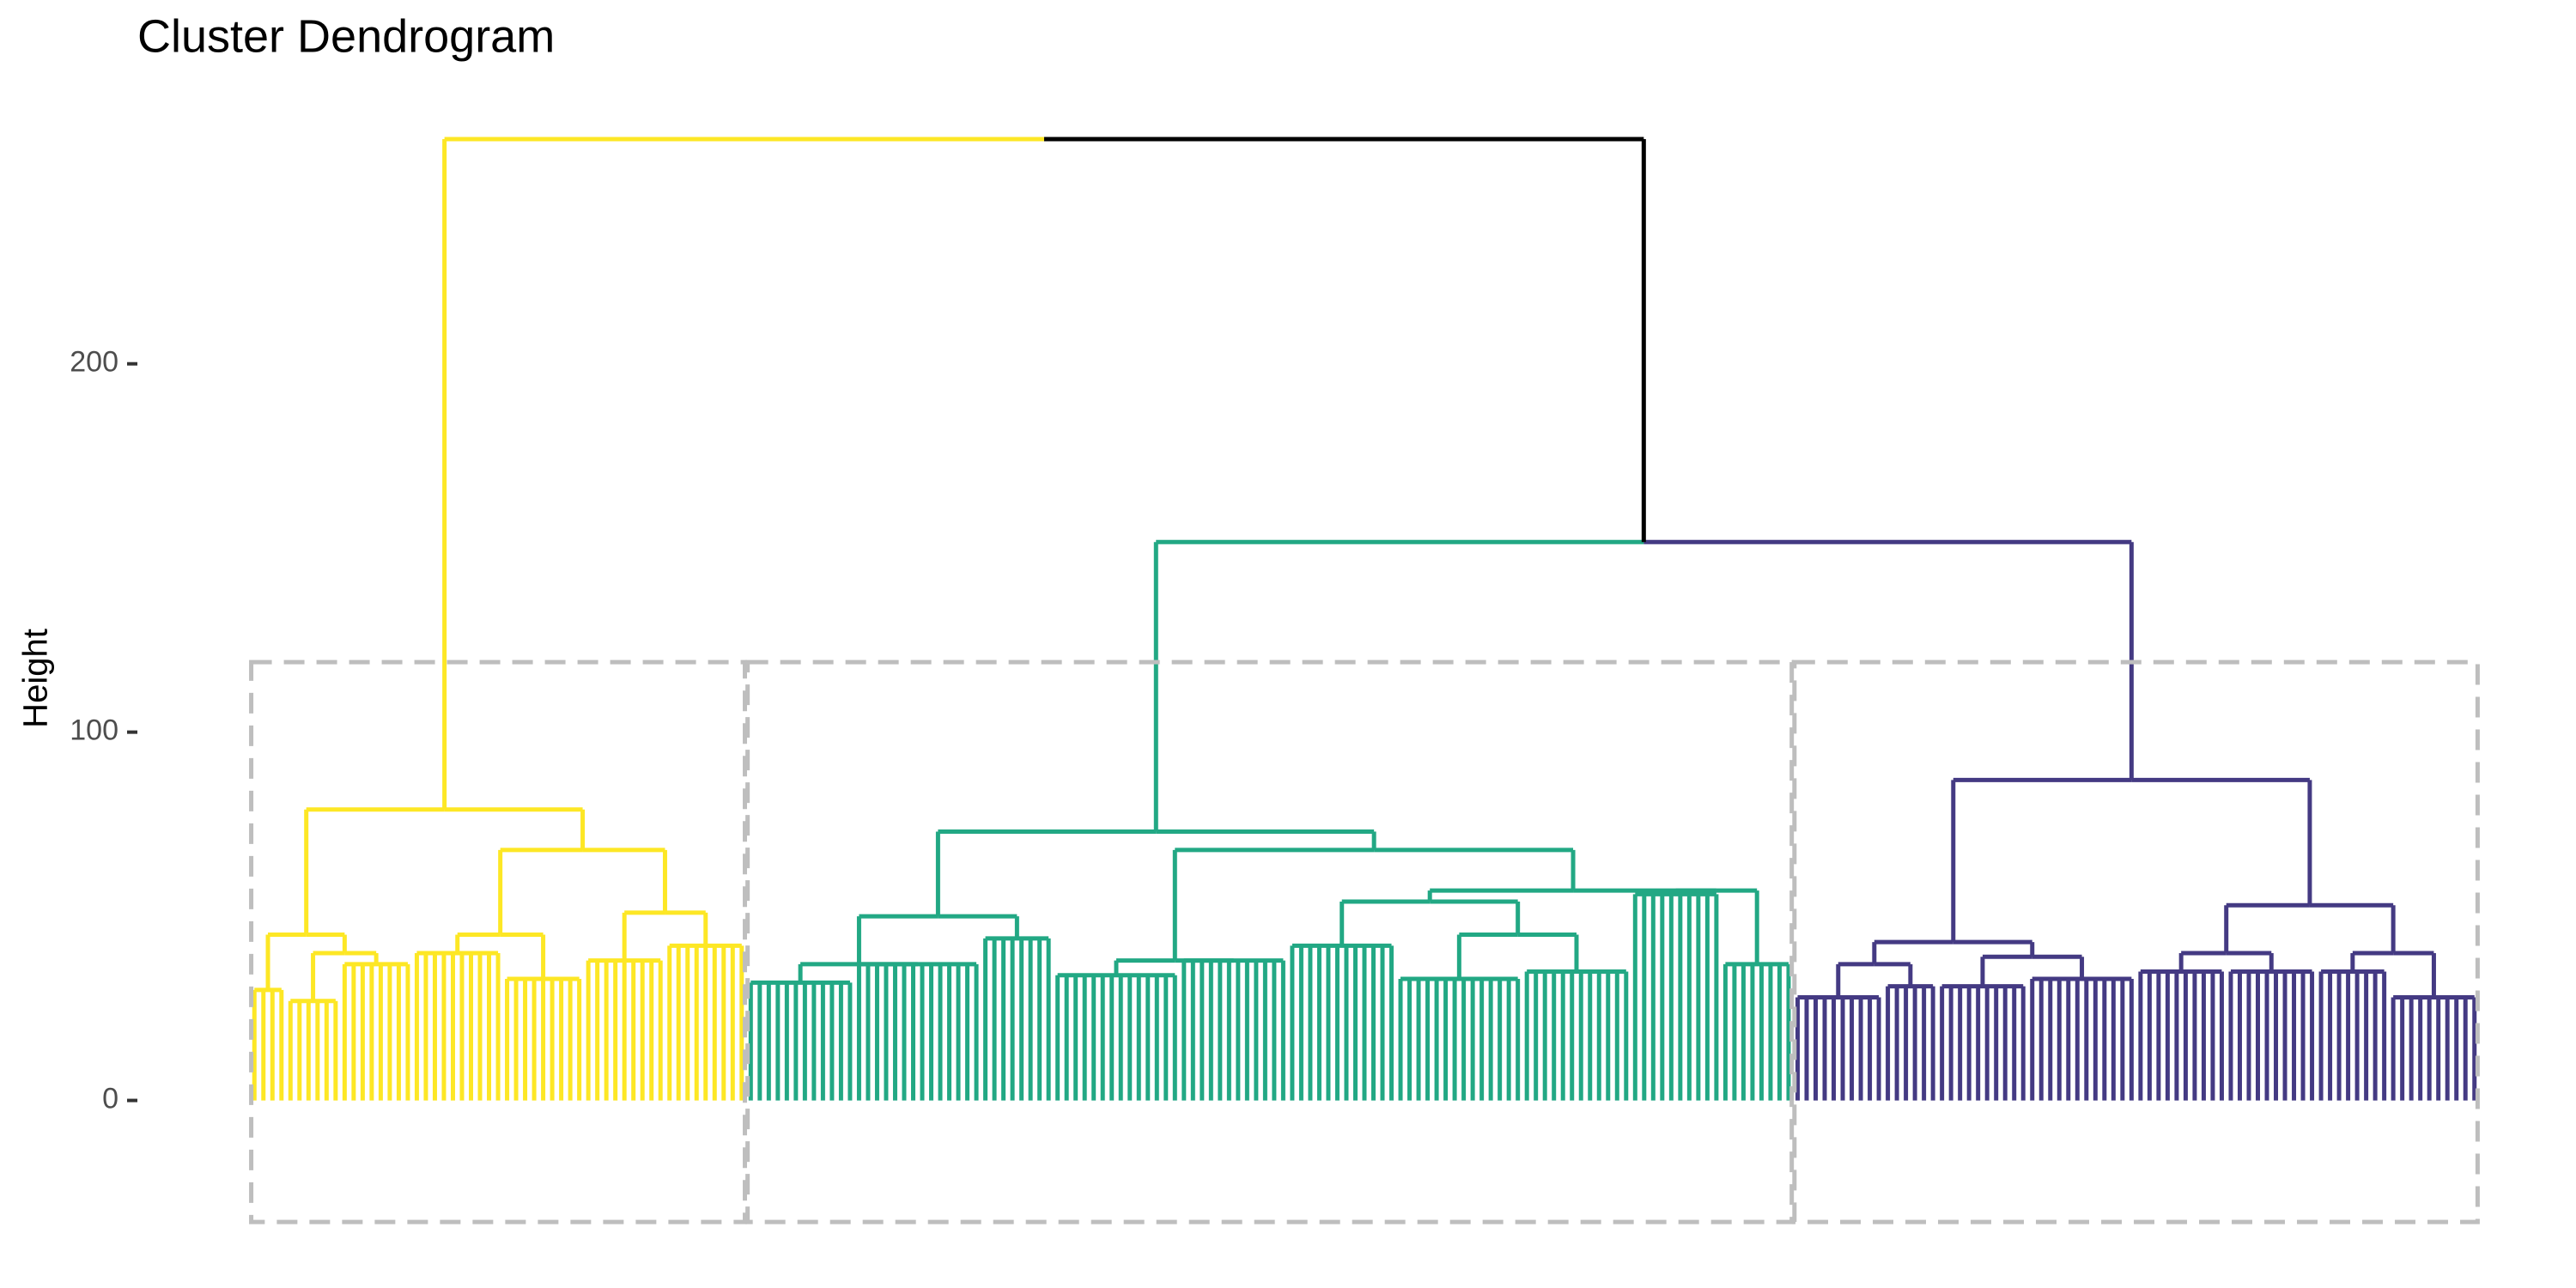 The height and width of the screenshot is (1288, 2576). I want to click on y-tick-label: 0, so click(110, 1099).